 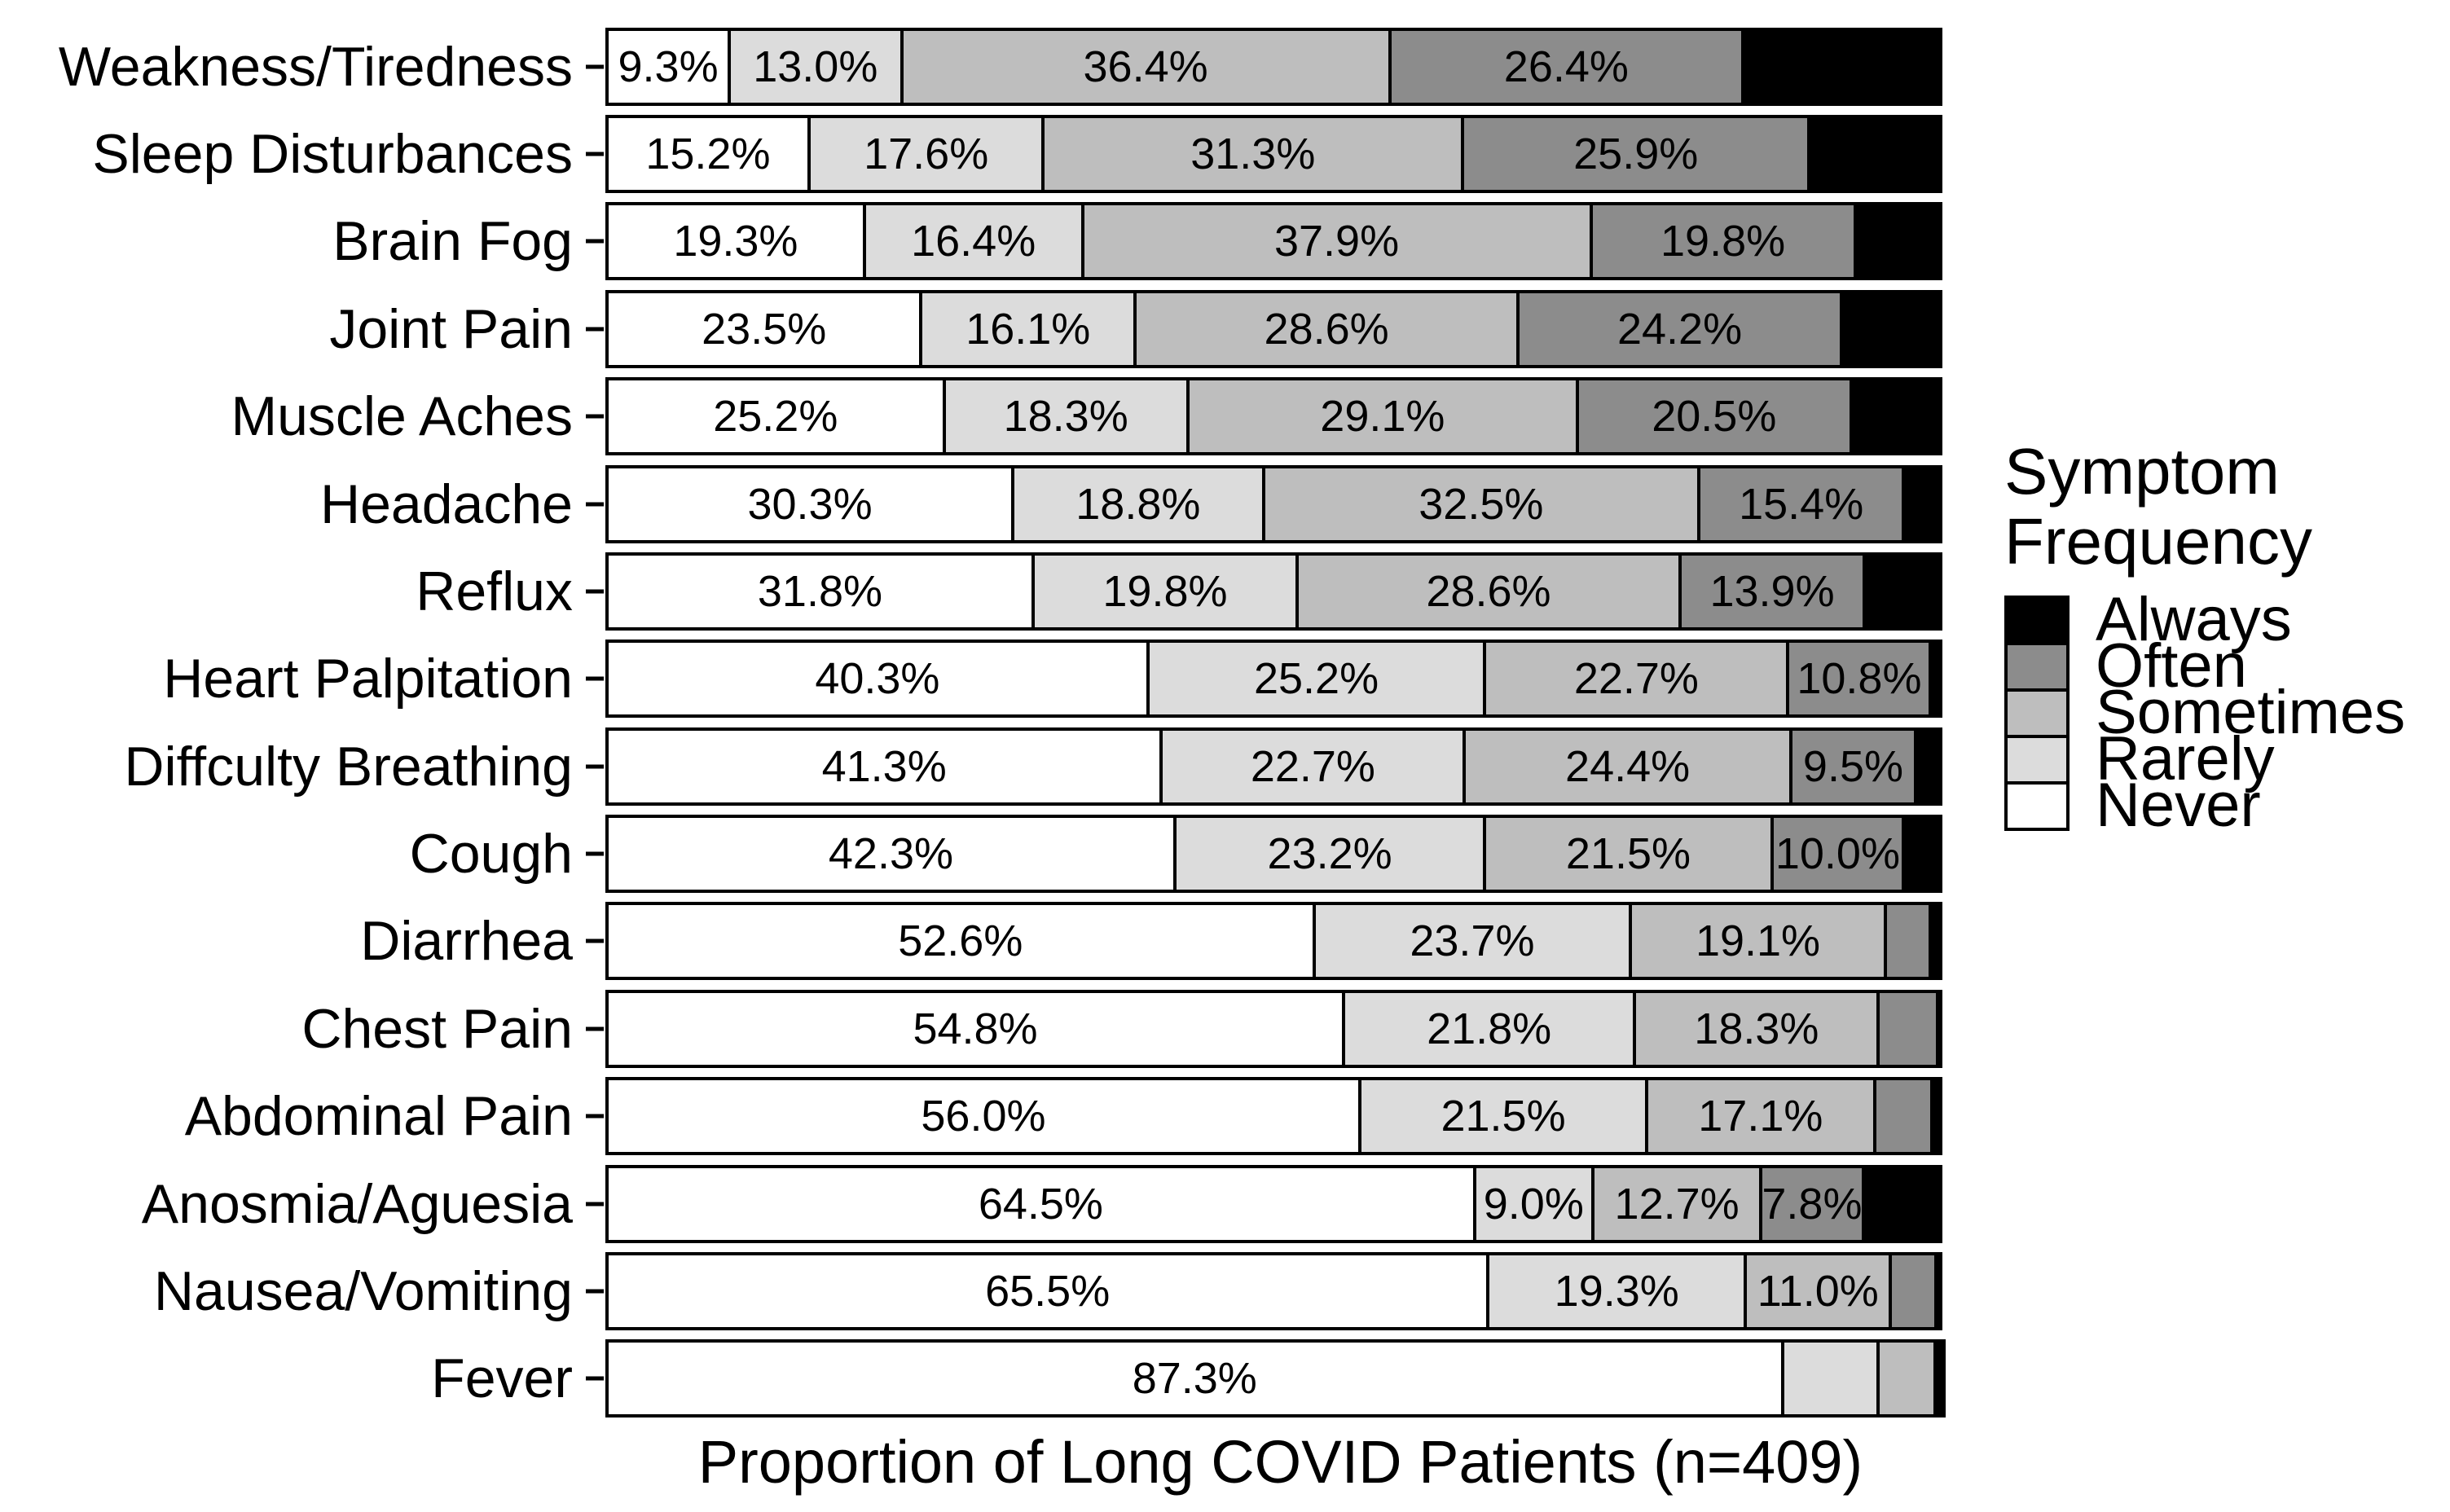 What do you see at coordinates (302, 328) in the screenshot?
I see `y-axis-slot: Joint Pain` at bounding box center [302, 328].